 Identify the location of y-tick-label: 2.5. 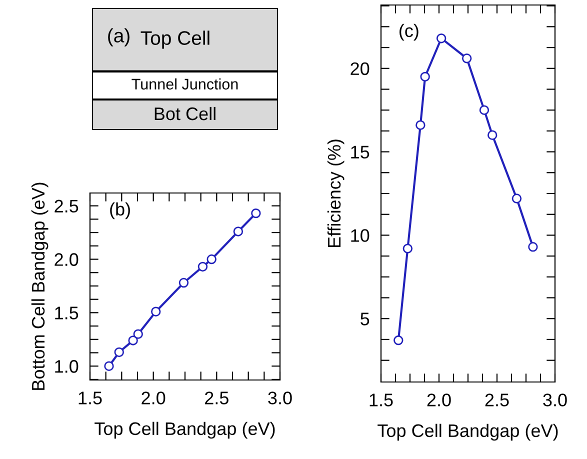
(66, 206).